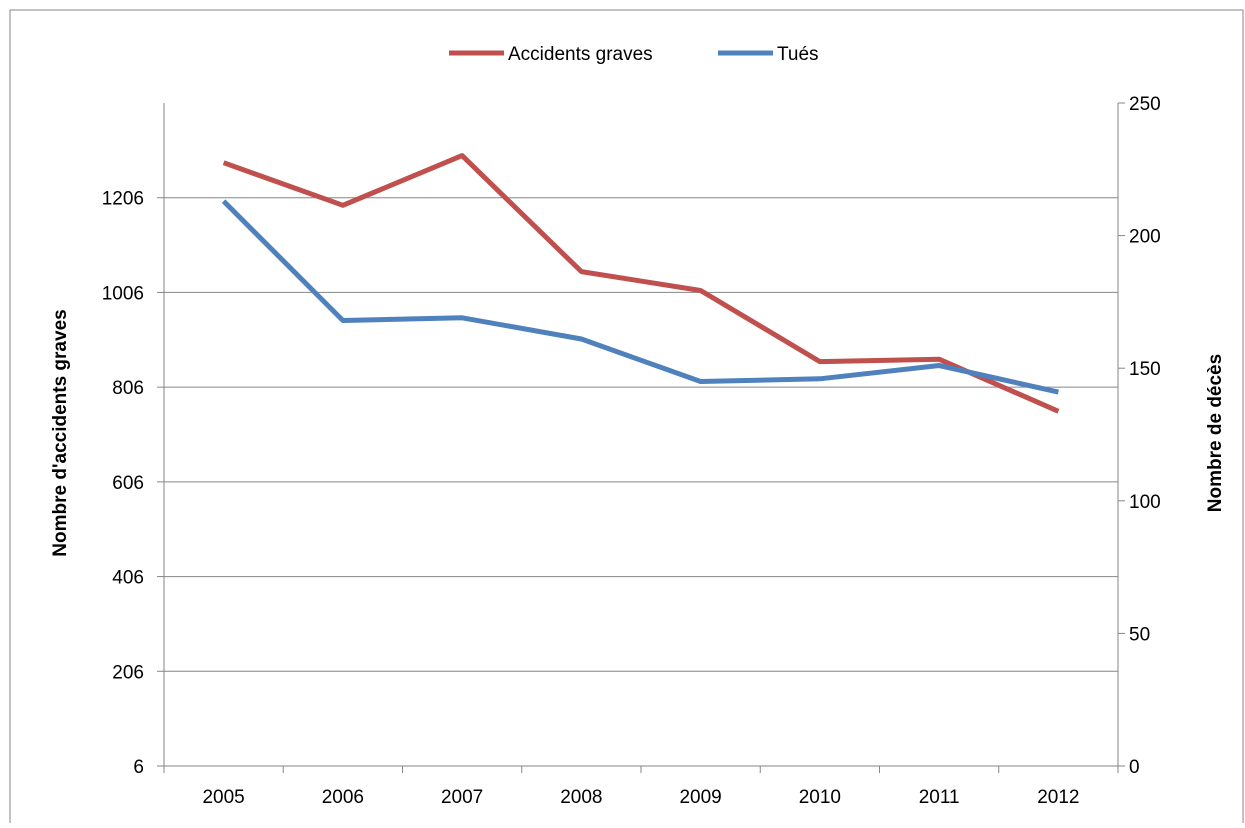 The image size is (1245, 828). Describe the element at coordinates (581, 797) in the screenshot. I see `x-tick-label: 2008` at that location.